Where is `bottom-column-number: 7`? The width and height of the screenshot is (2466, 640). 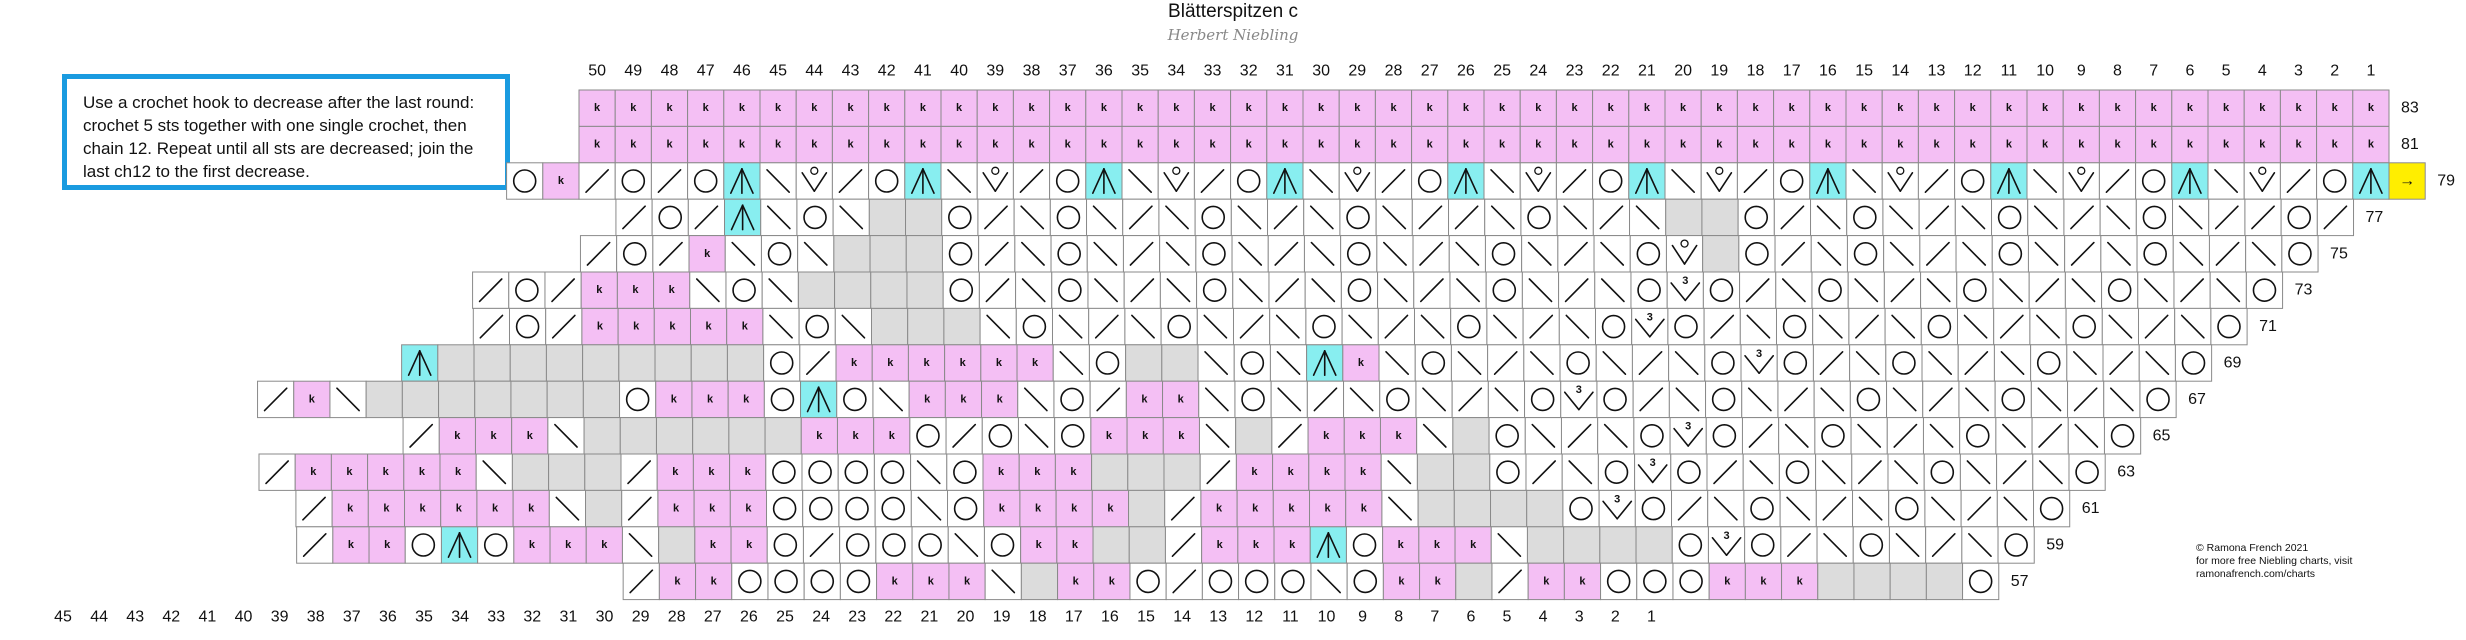
bottom-column-number: 7 is located at coordinates (1434, 617).